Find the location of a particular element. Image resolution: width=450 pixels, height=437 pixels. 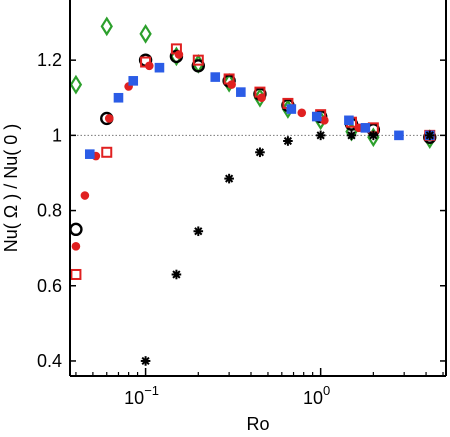

x-axis-label: Ro is located at coordinates (257, 424).